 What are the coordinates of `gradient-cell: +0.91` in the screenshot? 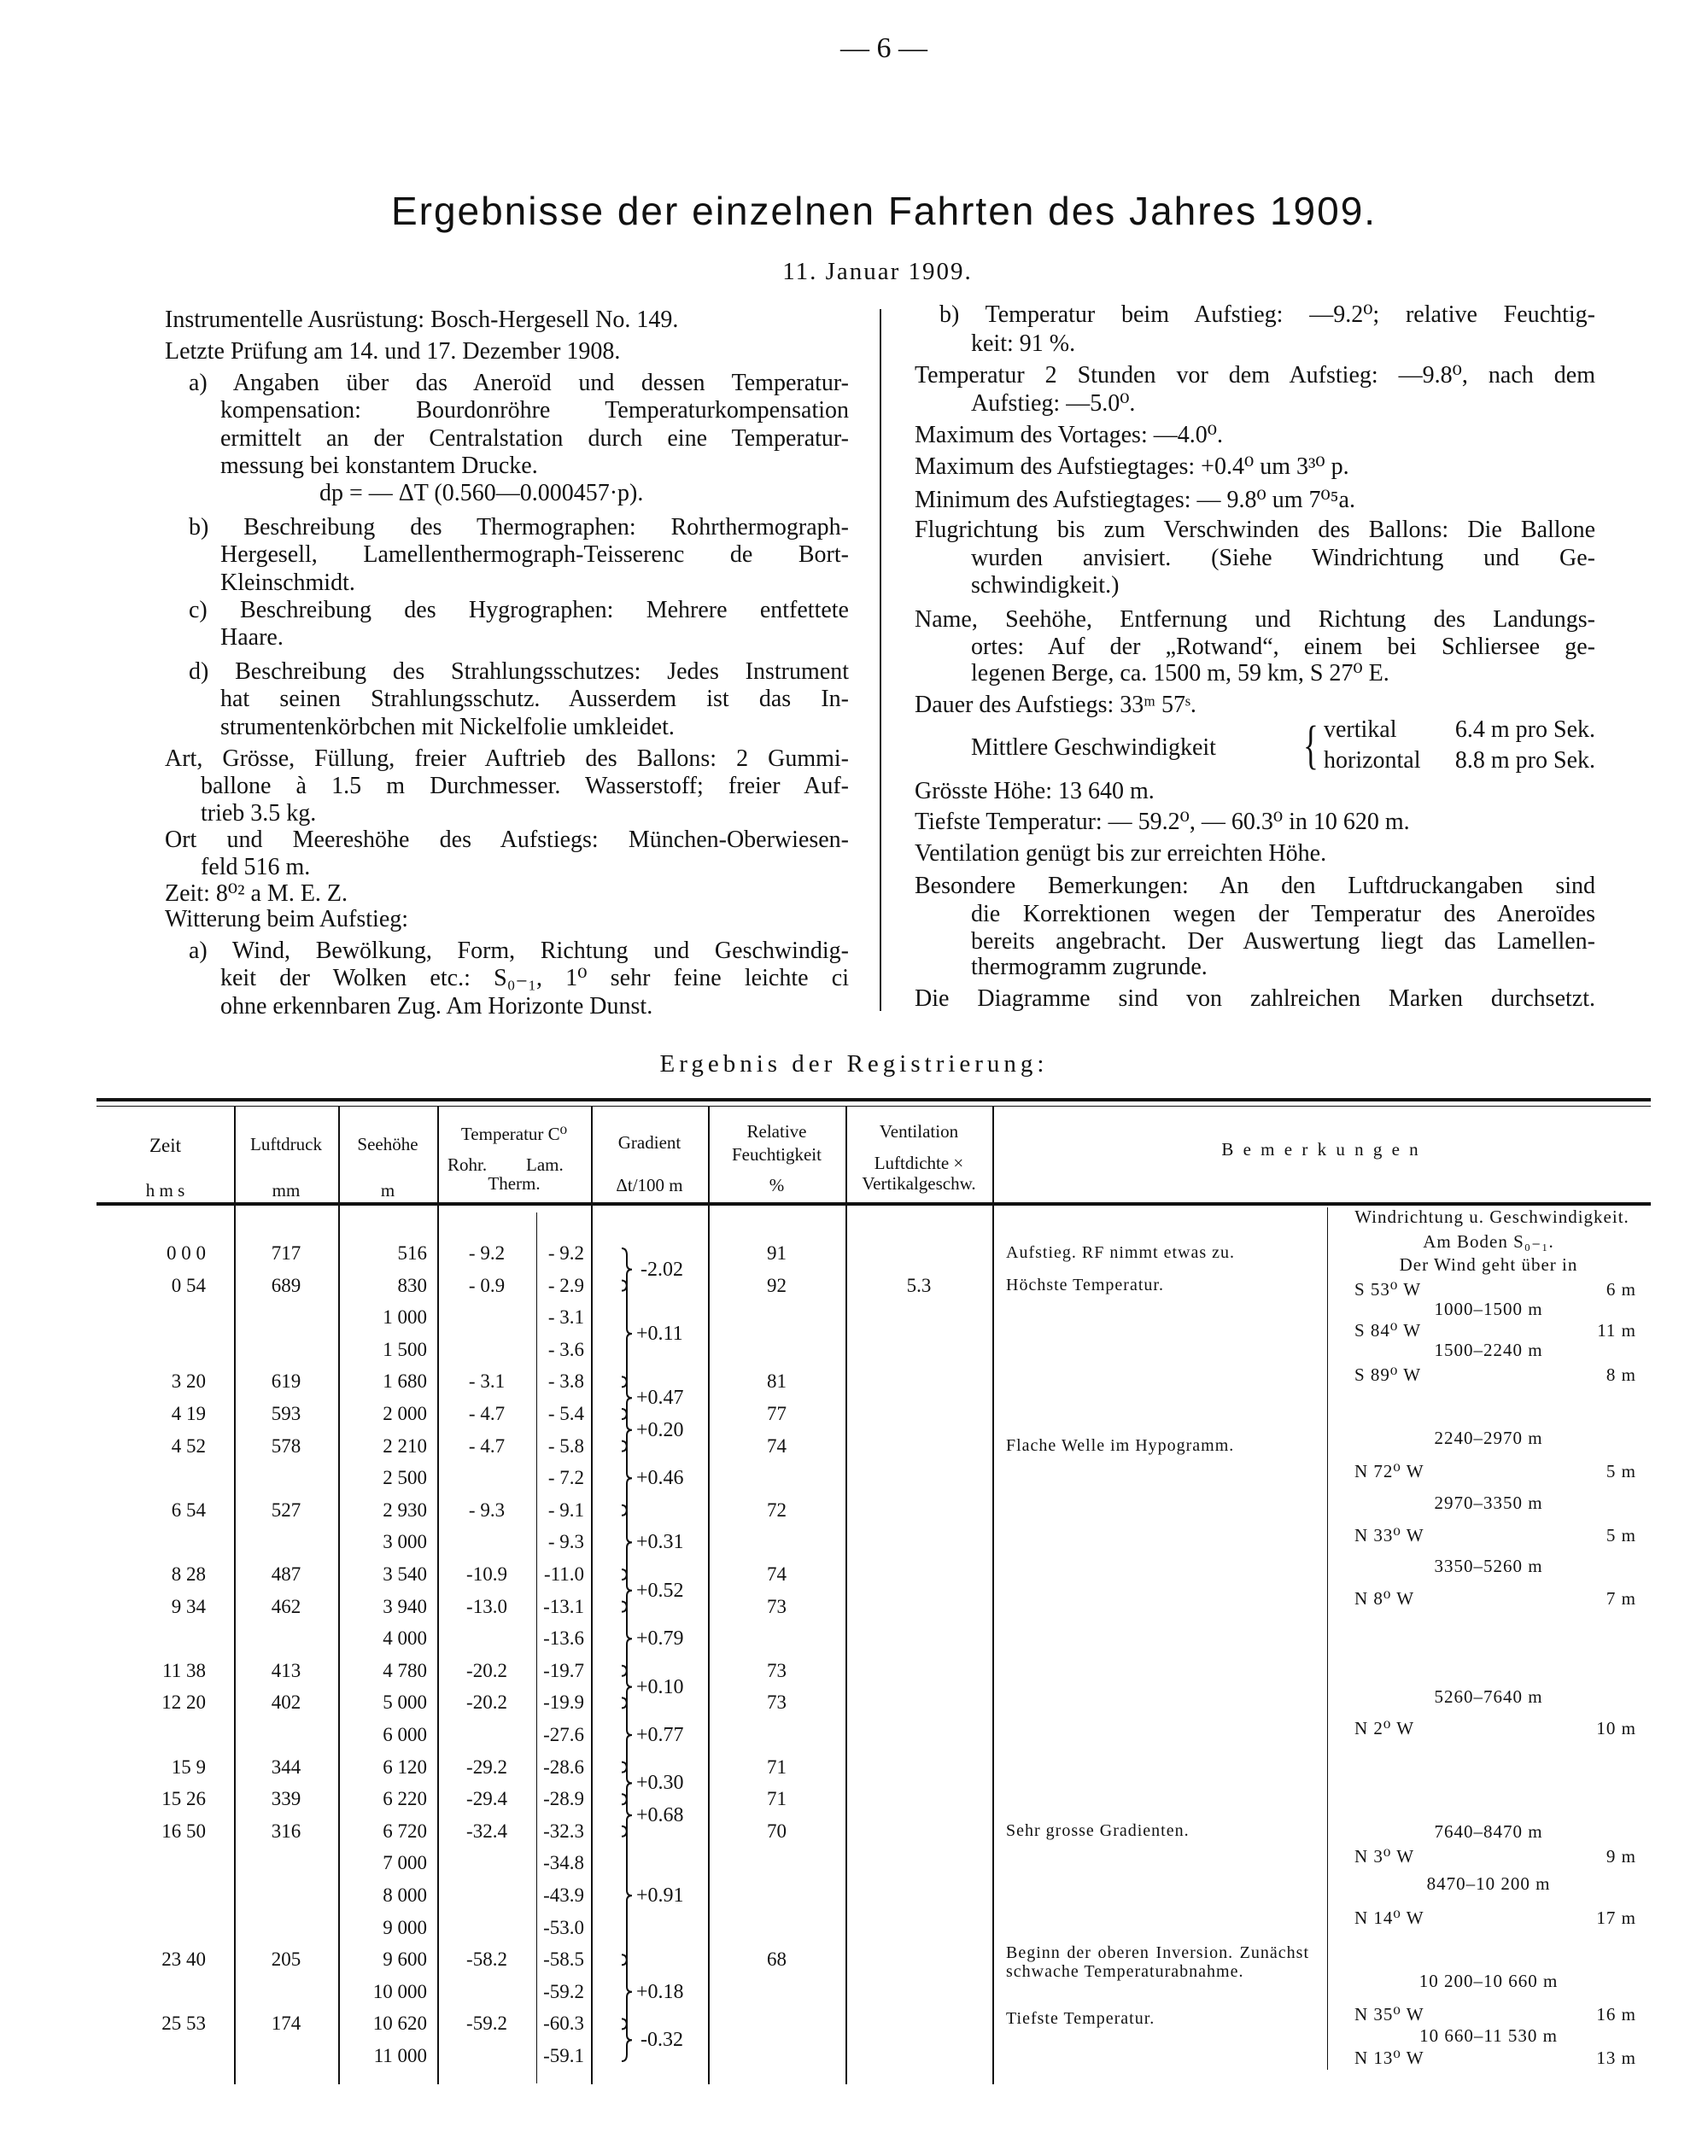 It's located at (660, 1895).